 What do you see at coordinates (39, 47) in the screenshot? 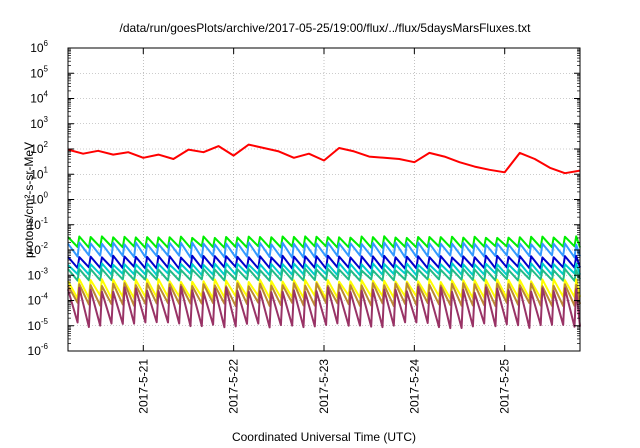
I see `y-tick-label: 10⁶` at bounding box center [39, 47].